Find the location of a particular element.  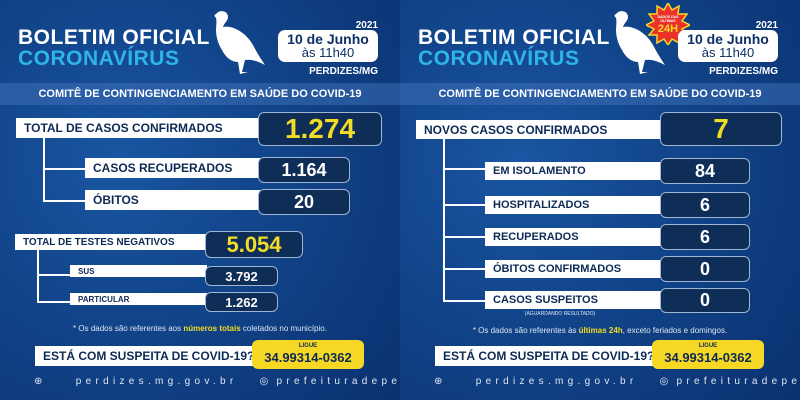

sus-value: 3.792 is located at coordinates (241, 276).